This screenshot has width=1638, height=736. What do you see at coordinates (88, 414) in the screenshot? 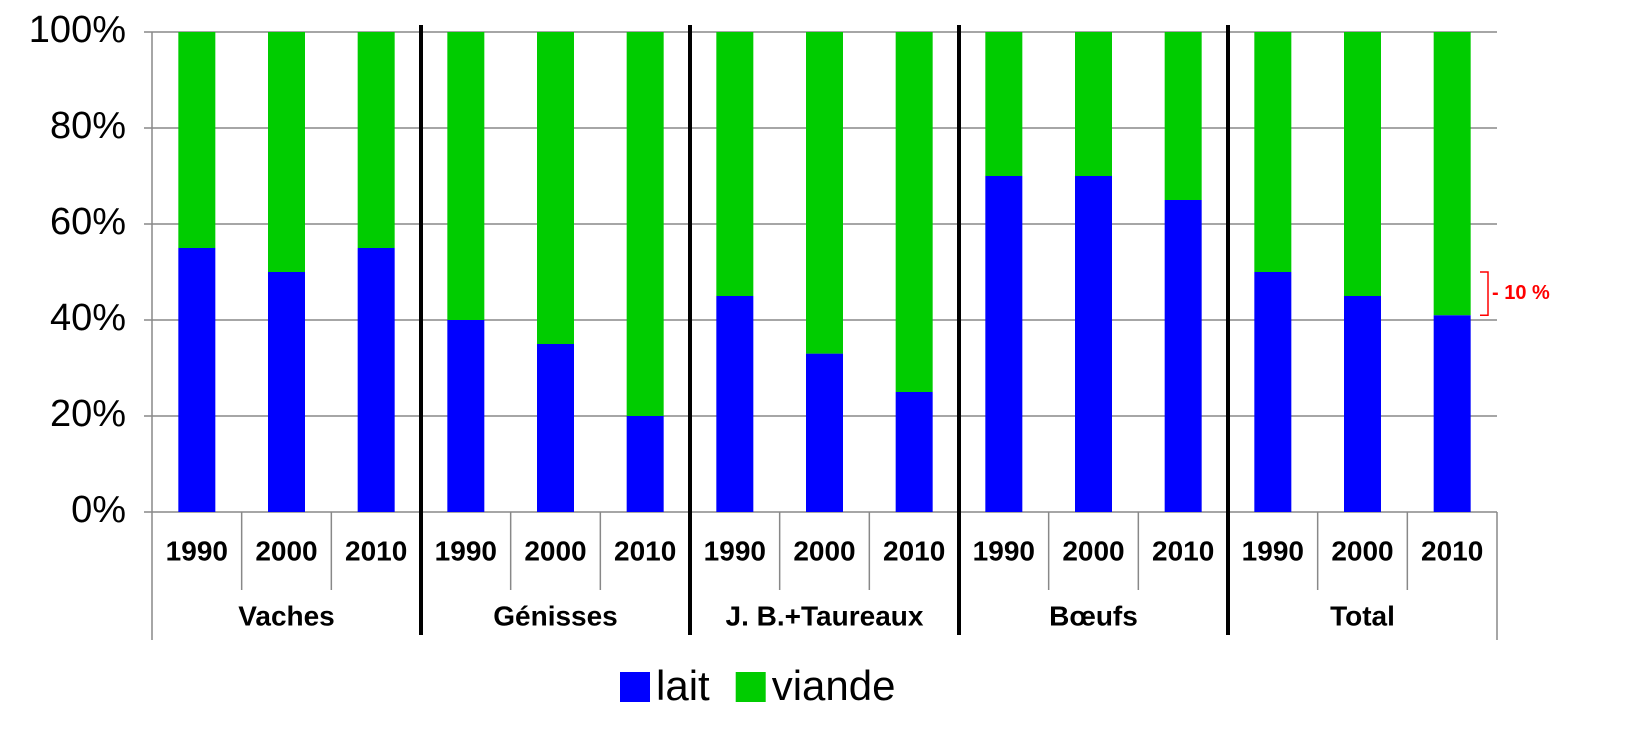
I see `y-tick-label: 20%` at bounding box center [88, 414].